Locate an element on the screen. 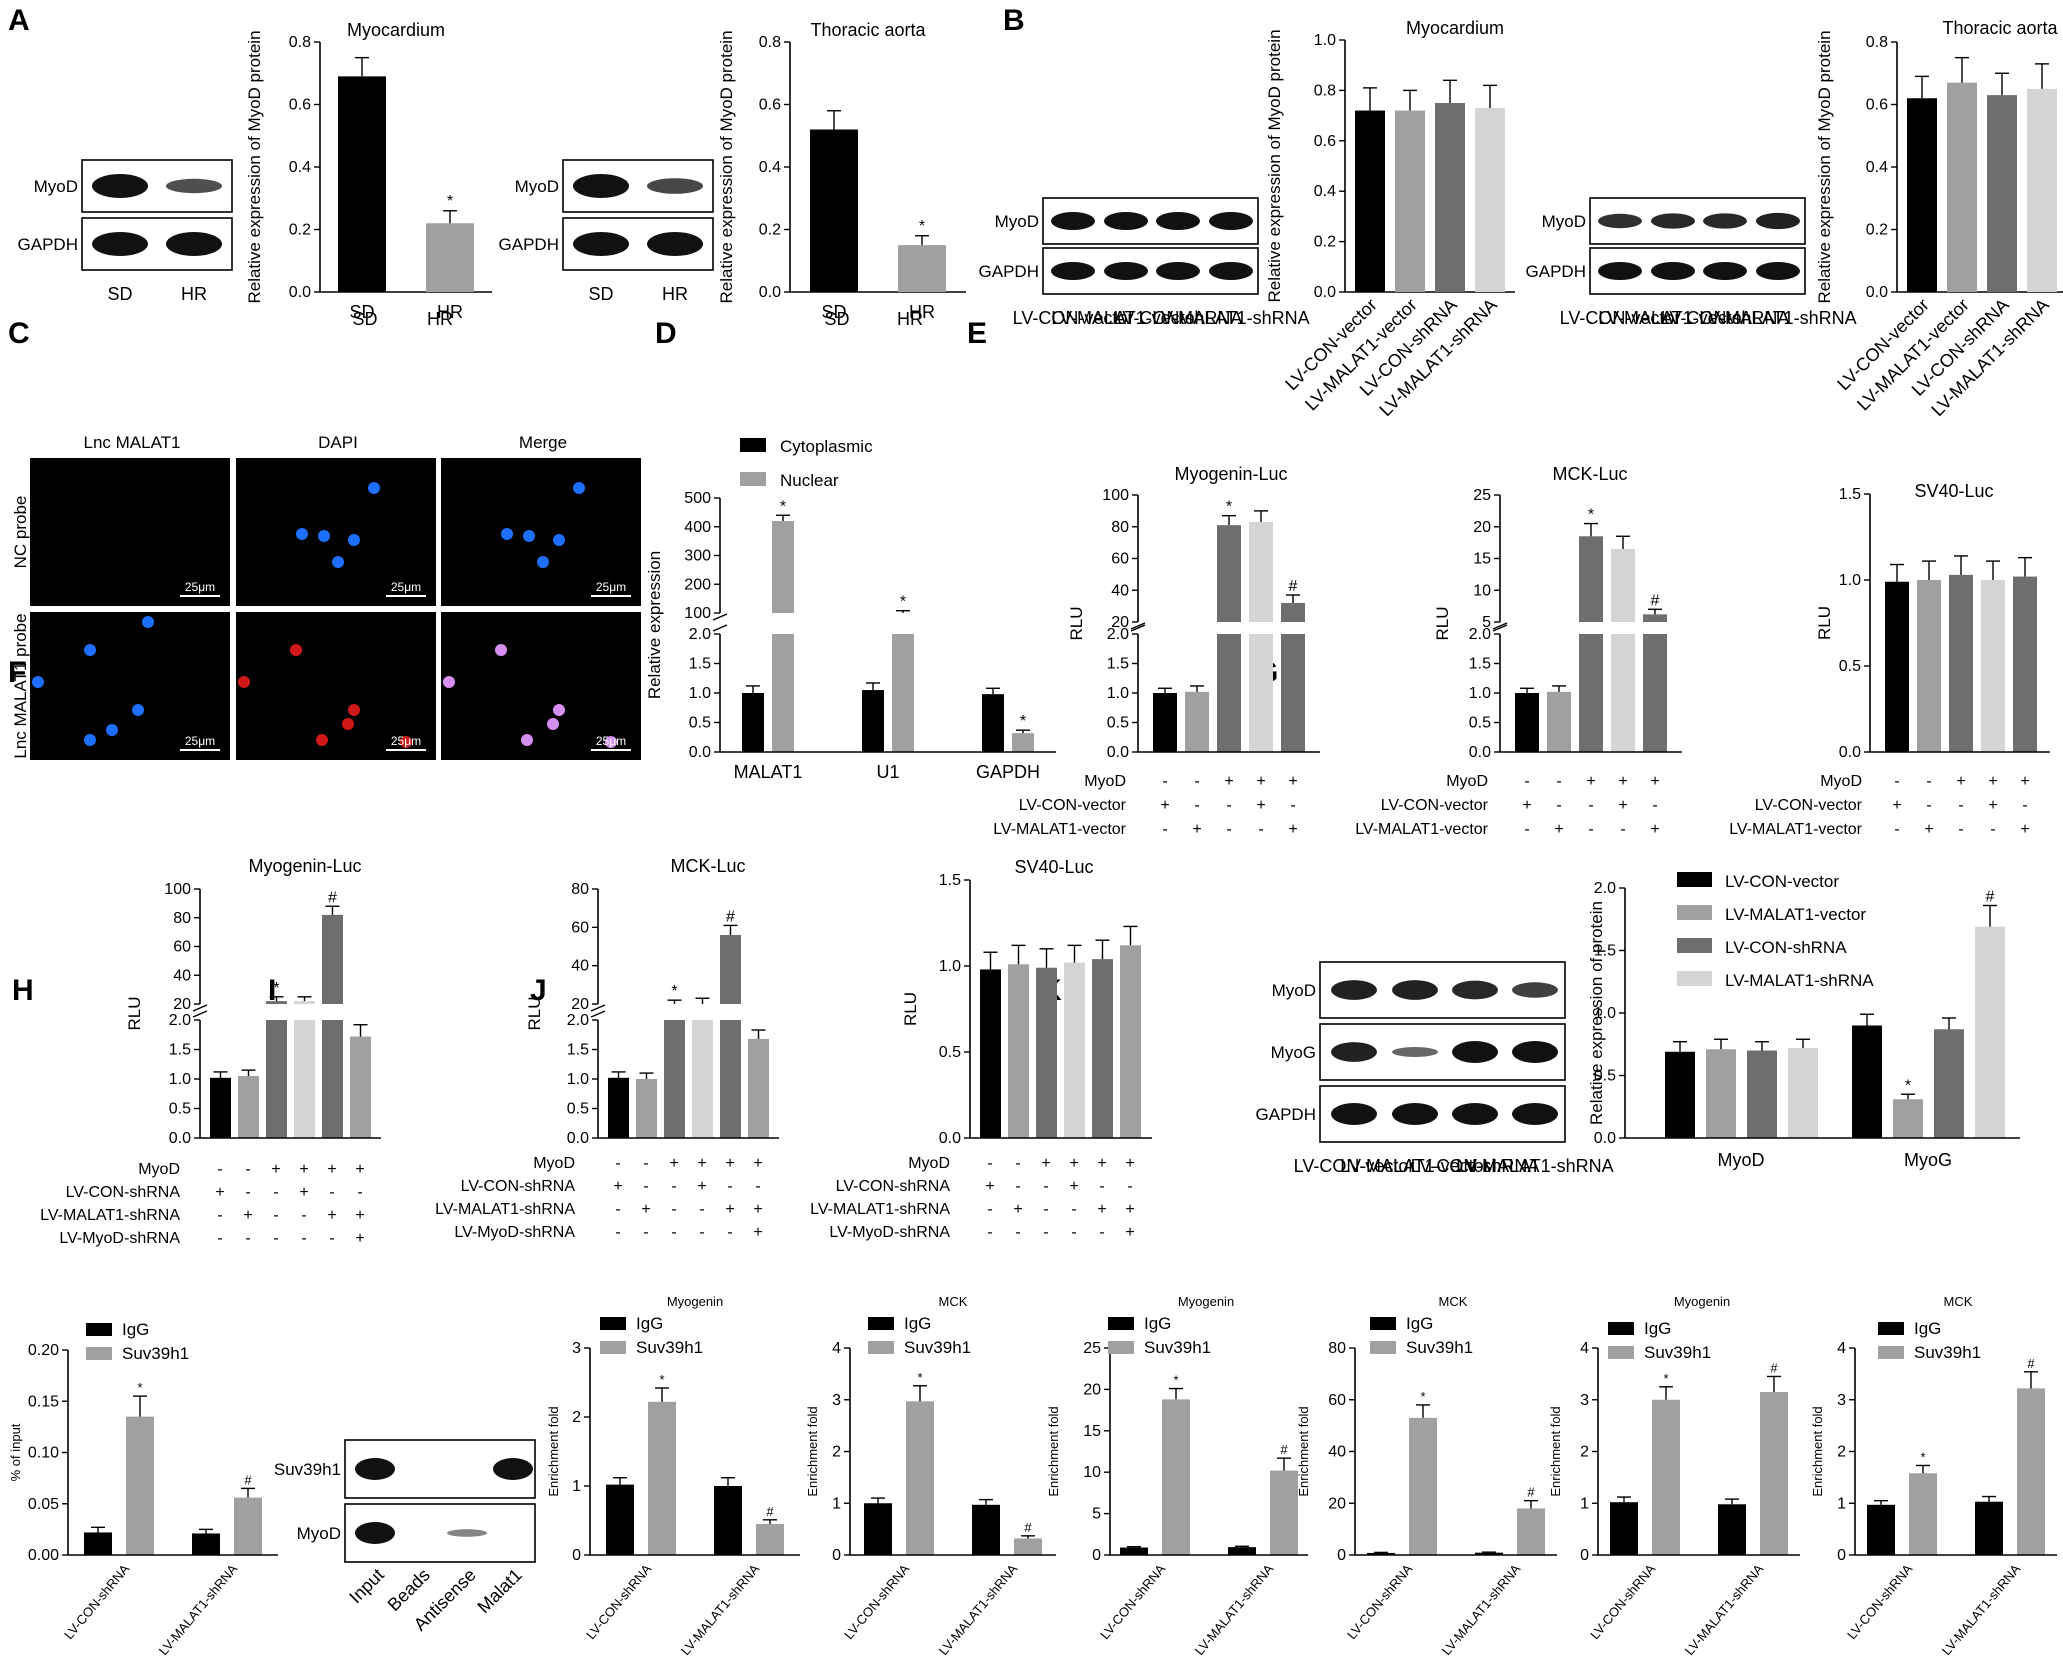 The image size is (2063, 1672). chart-E3-y-tick-label: 0.0 is located at coordinates (1850, 752).